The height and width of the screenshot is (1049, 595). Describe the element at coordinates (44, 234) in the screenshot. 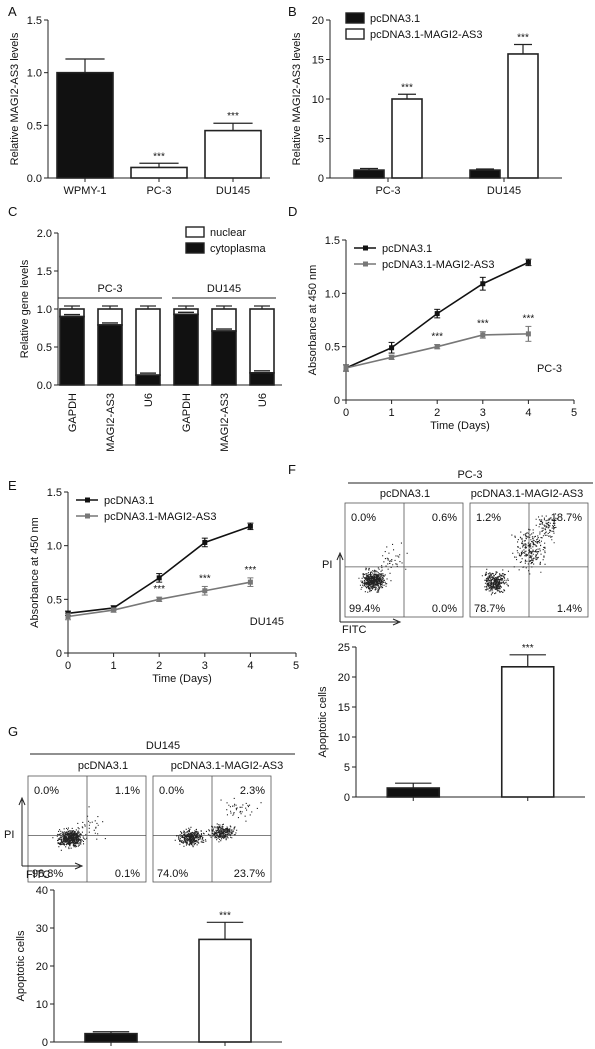

I see `y-tick-label: 2.0` at that location.